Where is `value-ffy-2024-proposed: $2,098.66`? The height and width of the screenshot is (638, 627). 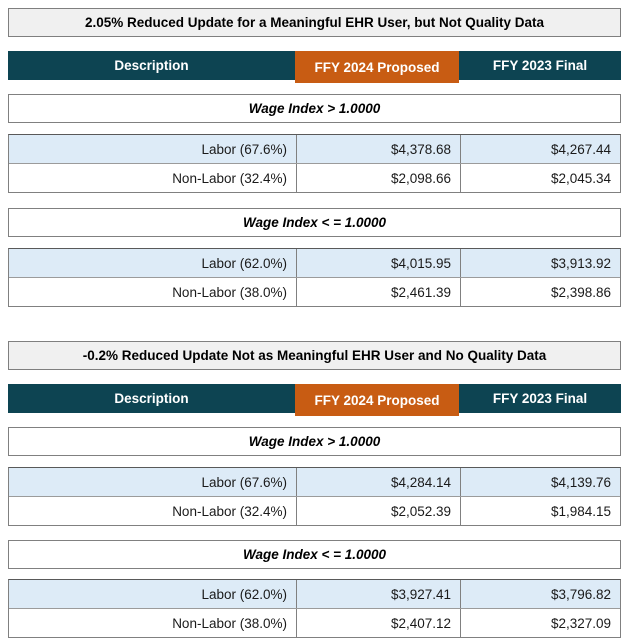
value-ffy-2024-proposed: $2,098.66 is located at coordinates (378, 178).